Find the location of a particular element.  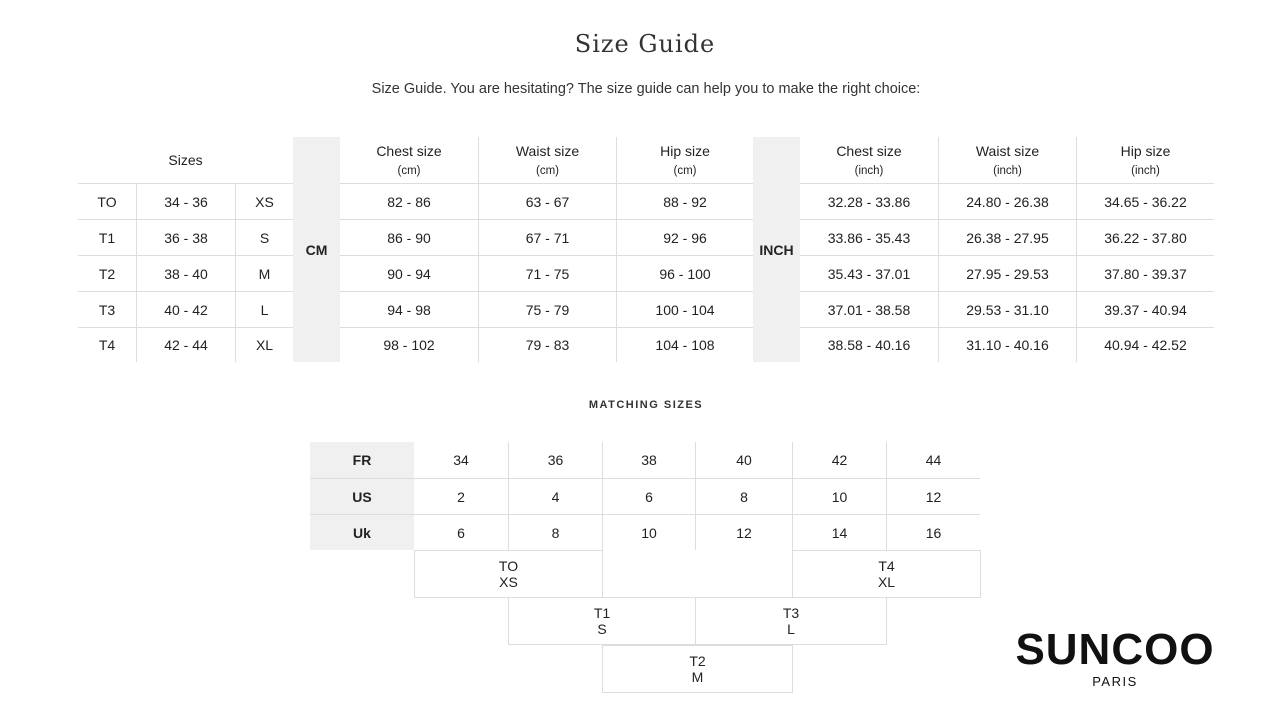

inch-cell: 37.80 - 39.37 is located at coordinates (1145, 273).